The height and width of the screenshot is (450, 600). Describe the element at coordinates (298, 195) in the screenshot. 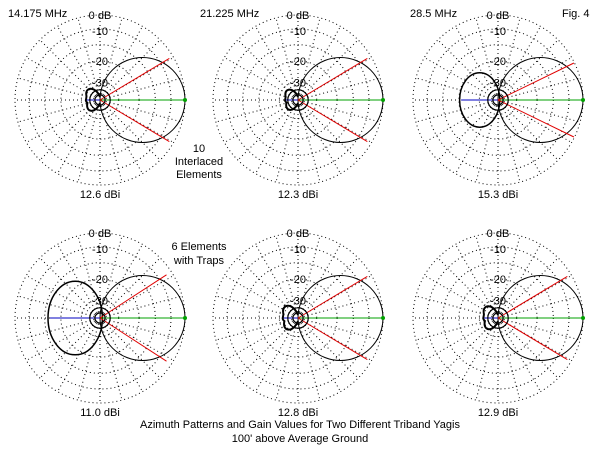

I see `max-gain-label: 12.3 dBi` at that location.